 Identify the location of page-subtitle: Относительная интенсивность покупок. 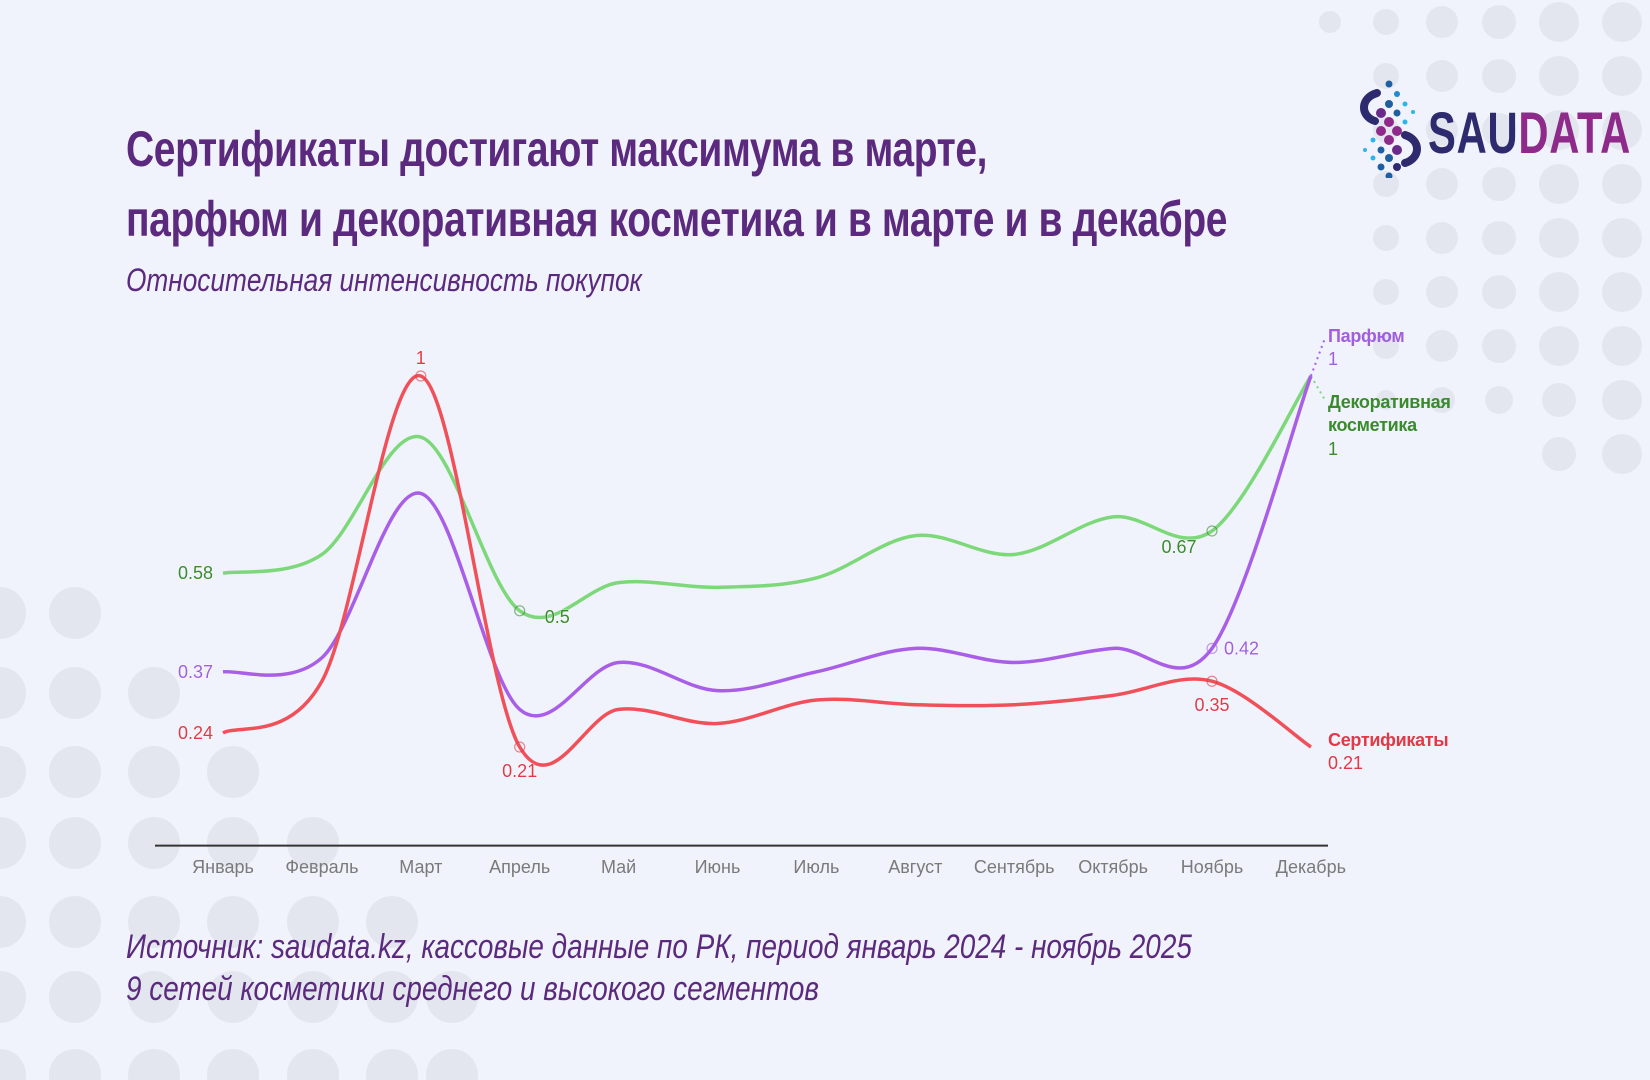
(384, 280).